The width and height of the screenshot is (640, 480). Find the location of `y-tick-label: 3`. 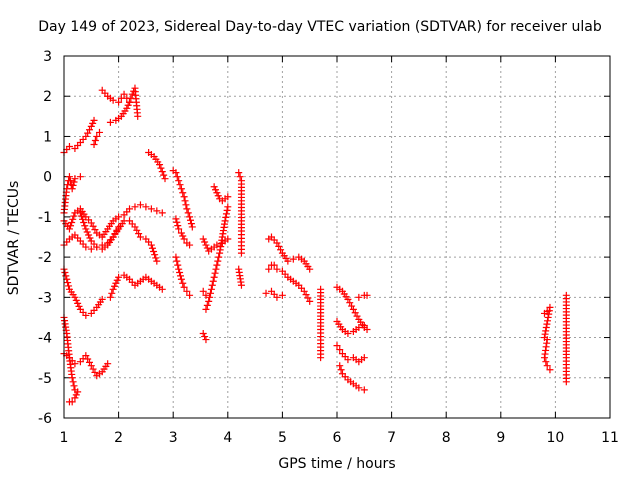

y-tick-label: 3 is located at coordinates (47, 57).